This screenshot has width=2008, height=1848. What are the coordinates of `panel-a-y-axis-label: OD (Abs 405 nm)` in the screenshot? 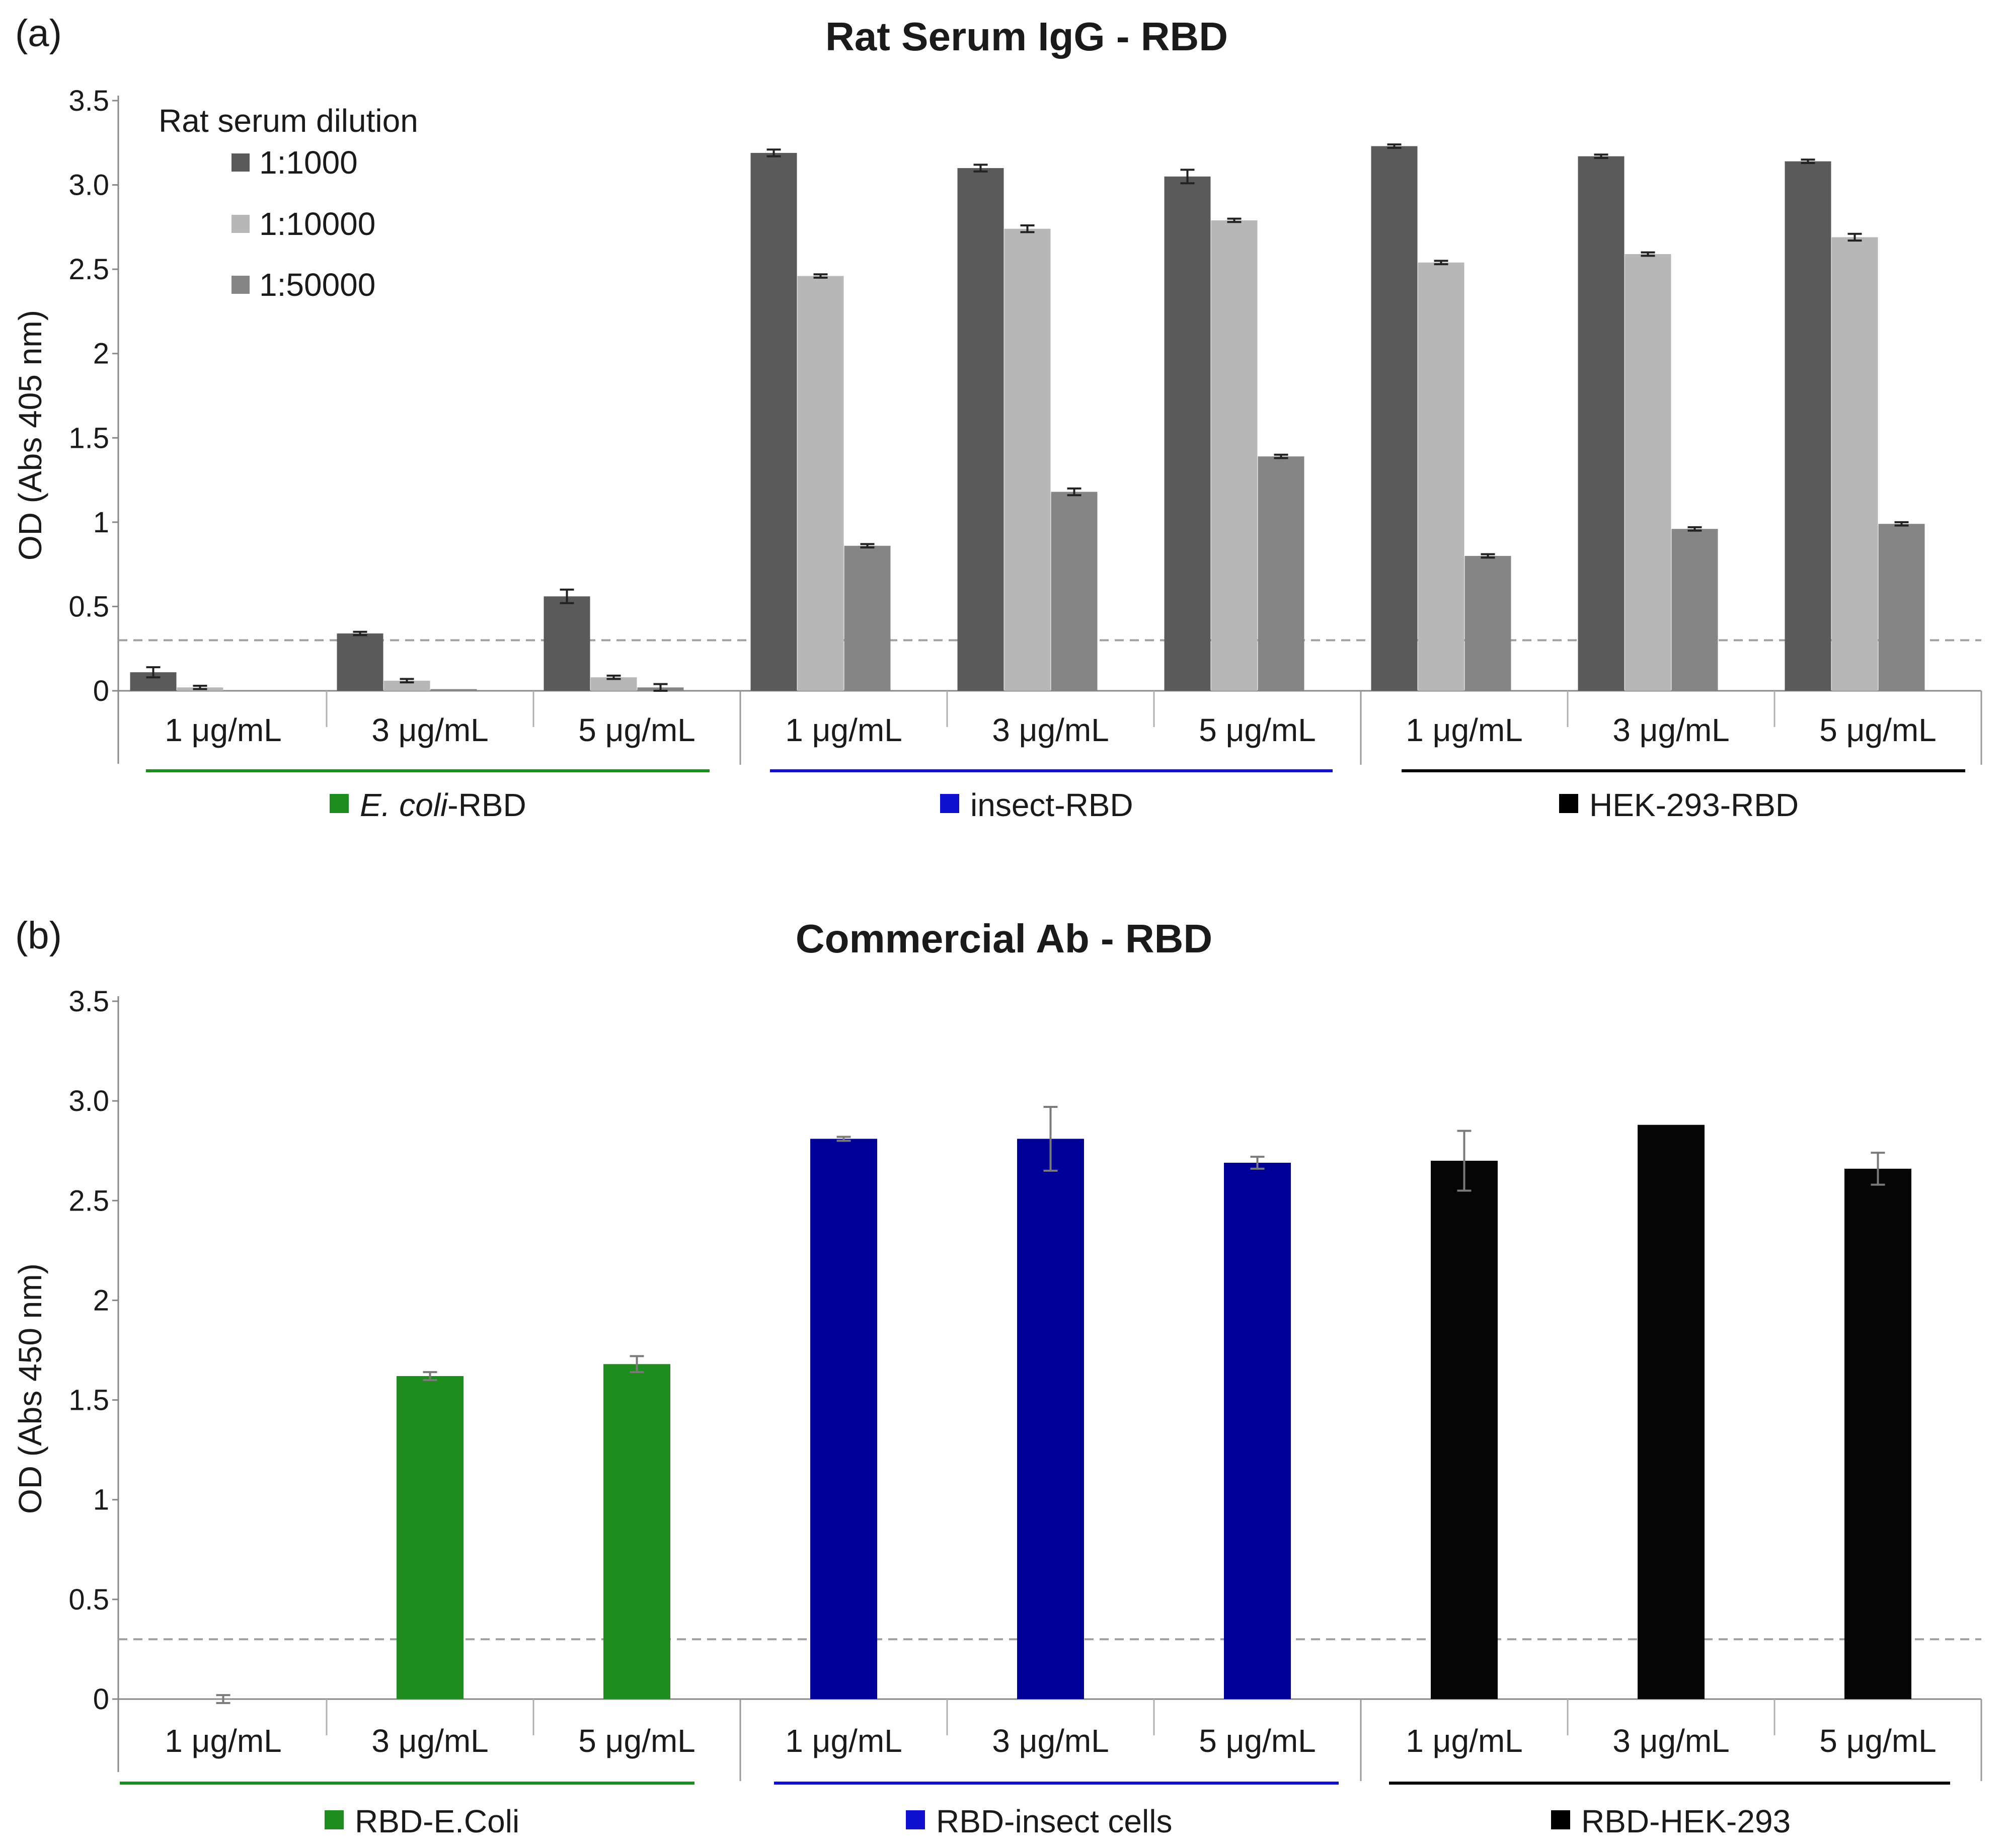 It's located at (30, 435).